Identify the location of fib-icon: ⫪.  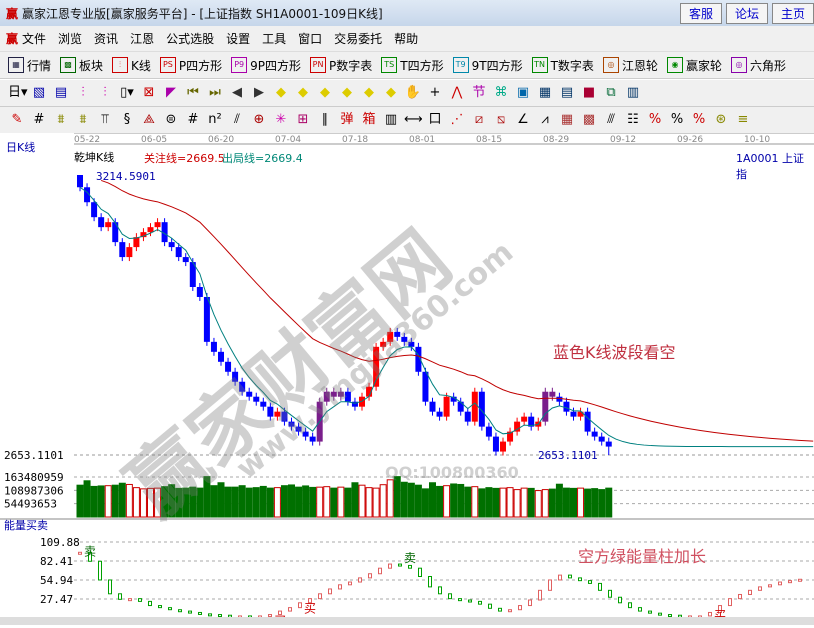
(105, 119).